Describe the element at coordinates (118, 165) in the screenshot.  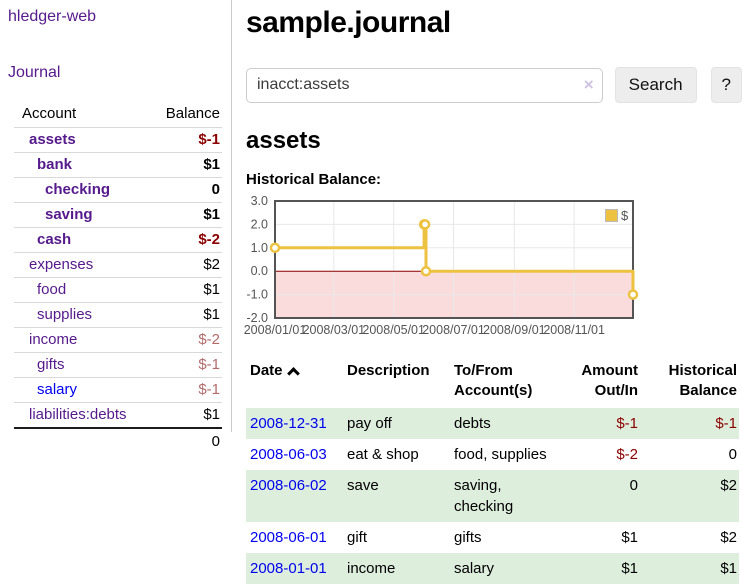
I see `account-row: bank $1` at that location.